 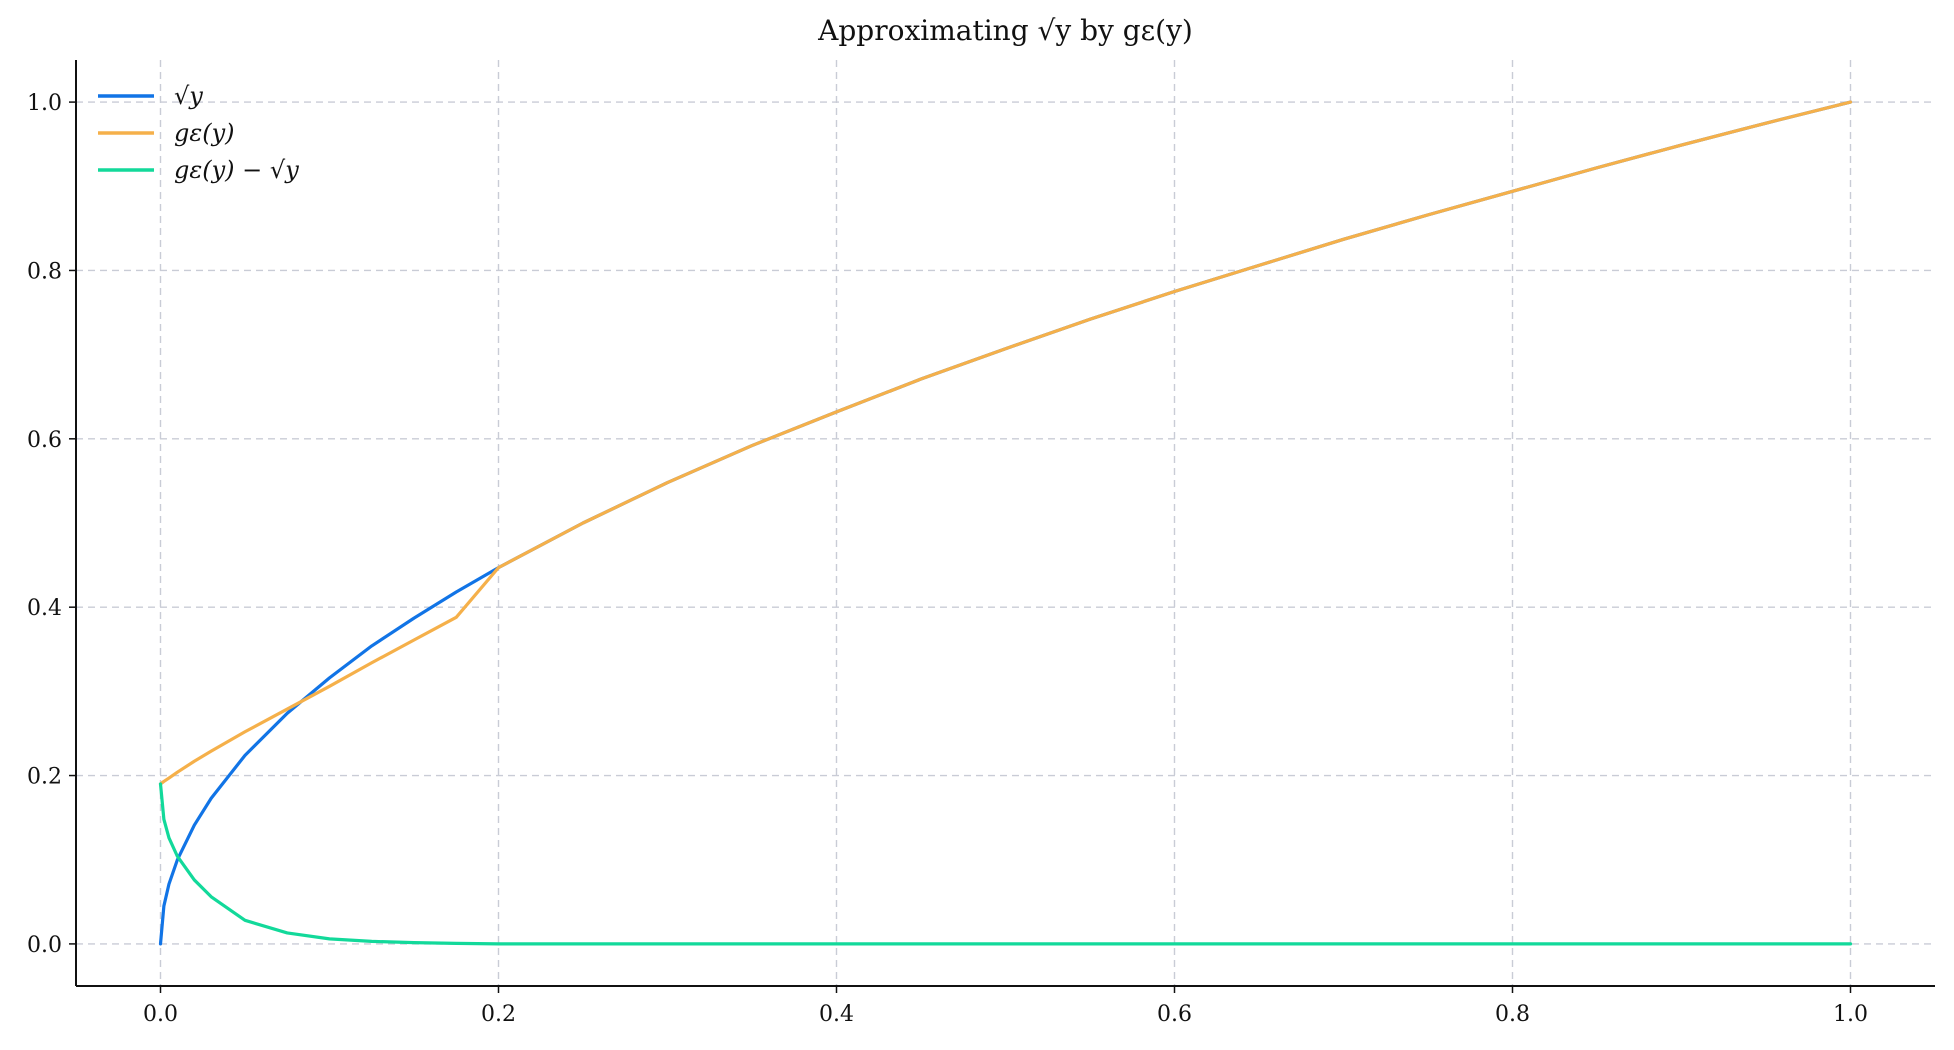 What do you see at coordinates (1512, 1014) in the screenshot?
I see `x-tick-label-4: 0.8` at bounding box center [1512, 1014].